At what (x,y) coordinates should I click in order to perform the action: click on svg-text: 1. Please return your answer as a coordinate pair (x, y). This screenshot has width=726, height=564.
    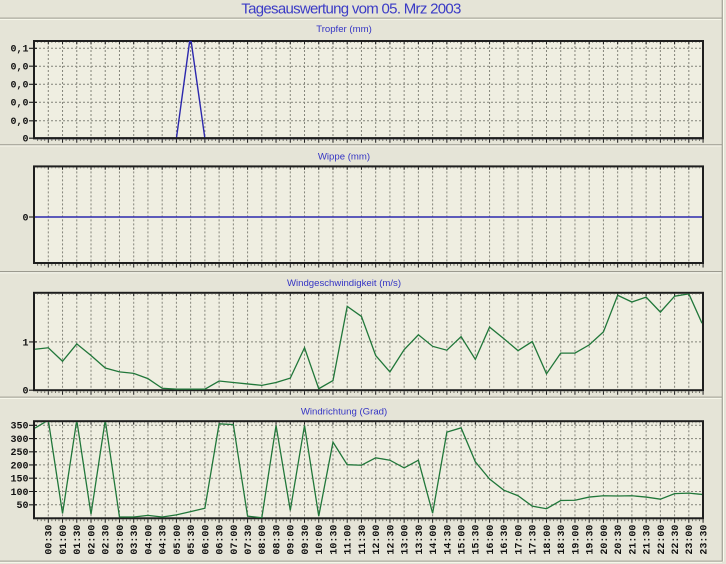
    Looking at the image, I should click on (25, 343).